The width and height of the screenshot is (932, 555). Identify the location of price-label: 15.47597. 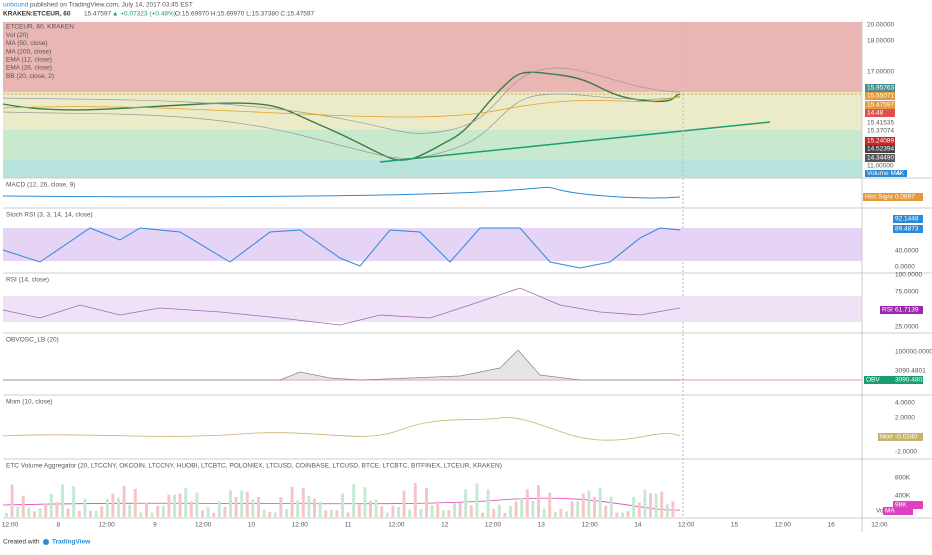
(880, 105).